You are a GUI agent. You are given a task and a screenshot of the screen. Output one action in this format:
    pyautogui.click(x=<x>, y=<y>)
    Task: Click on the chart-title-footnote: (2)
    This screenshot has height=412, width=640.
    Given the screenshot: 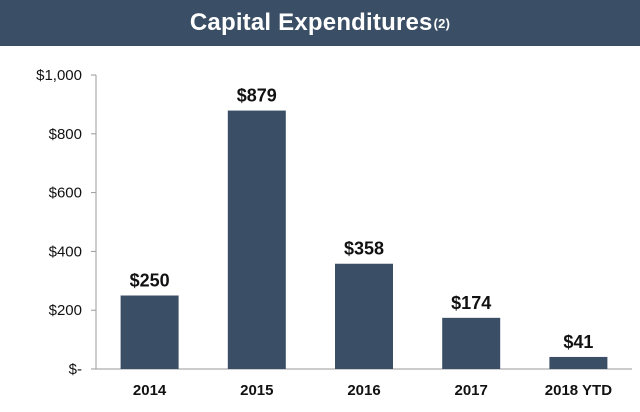 What is the action you would take?
    pyautogui.click(x=442, y=23)
    